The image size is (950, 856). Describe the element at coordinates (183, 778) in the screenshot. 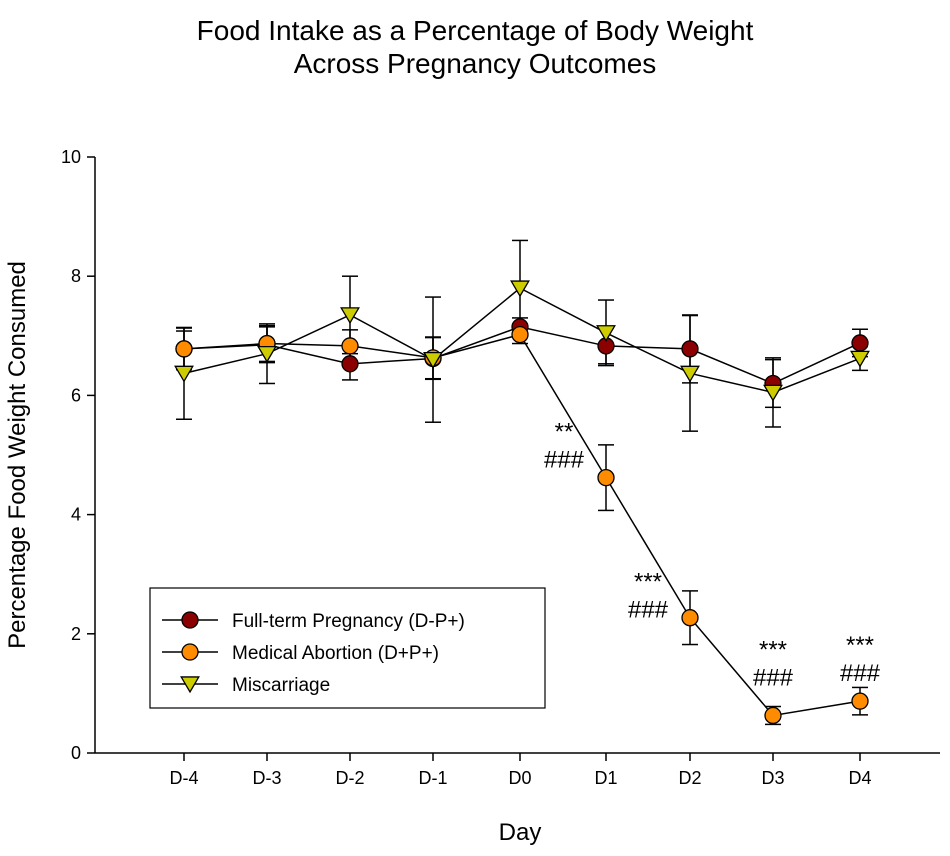

I see `x-tick-label: D-4` at that location.